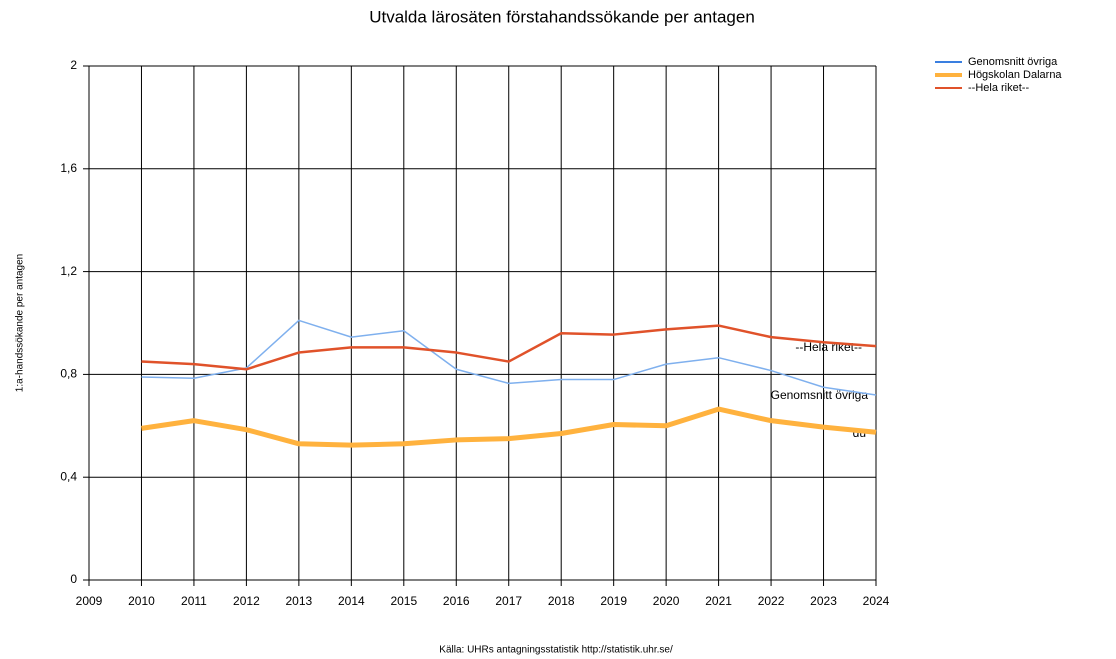 This screenshot has width=1116, height=659. I want to click on x-tick-label: 2019, so click(613, 601).